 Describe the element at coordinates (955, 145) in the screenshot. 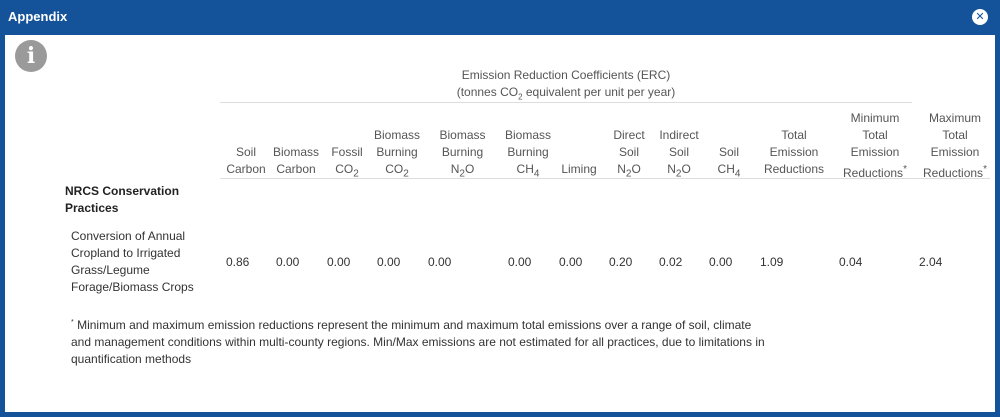

I see `col-header-maximum-total-emission-reductions: Maximum Total Emission Reductions*` at that location.